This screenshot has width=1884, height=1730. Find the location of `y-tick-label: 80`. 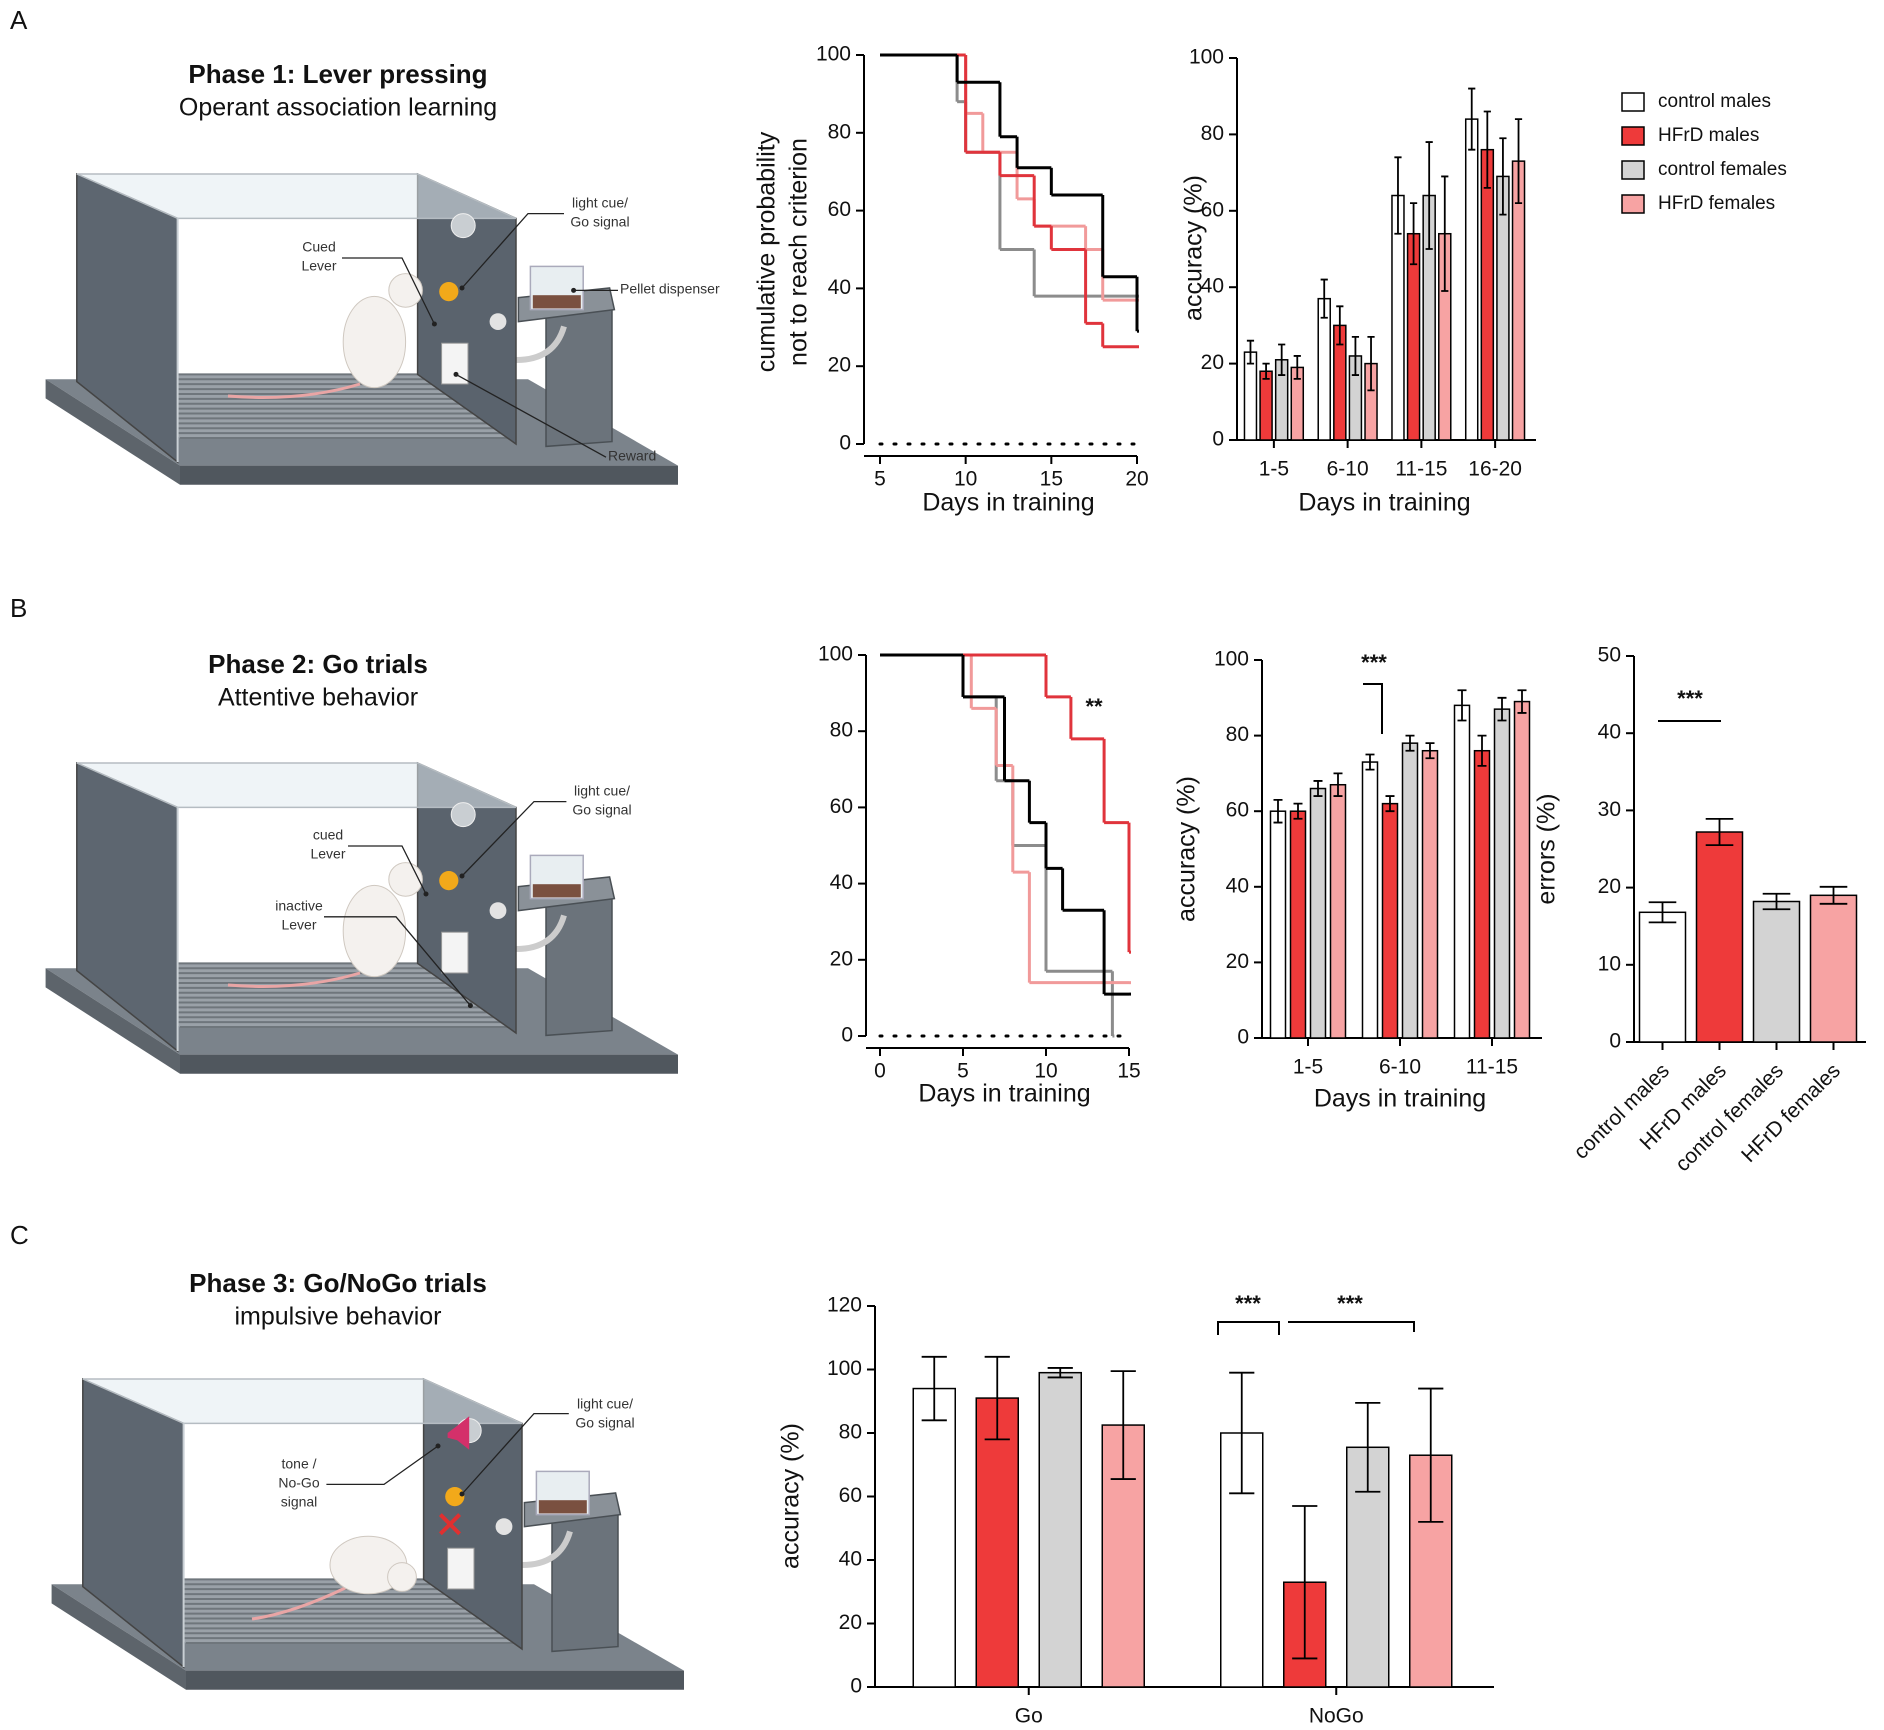

y-tick-label: 80 is located at coordinates (841, 730).